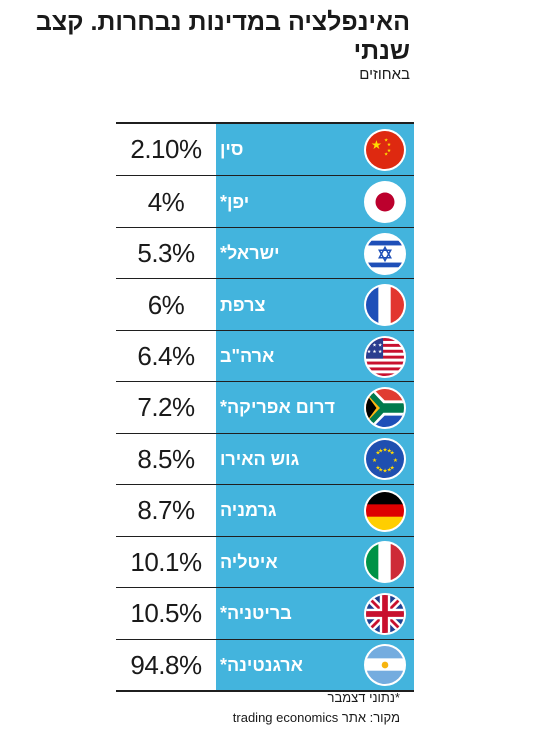 This screenshot has height=733, width=550. I want to click on table-row: 94.8% ארגנטינה*, so click(265, 664).